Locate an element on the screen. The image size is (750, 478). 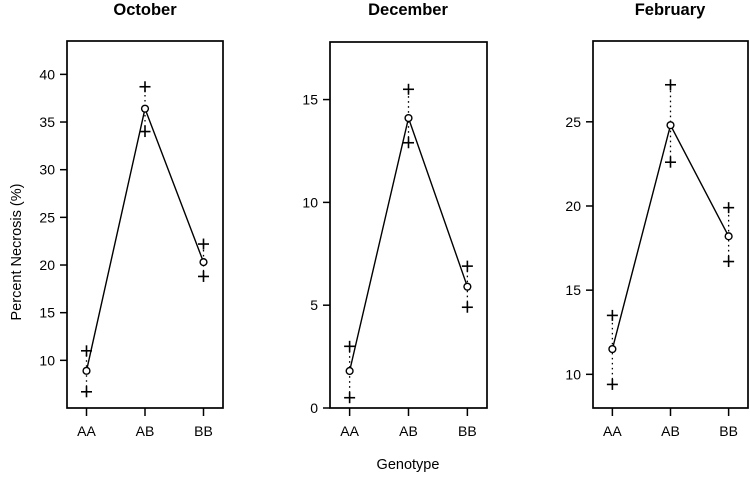
y-tick-label: 35 is located at coordinates (47, 122).